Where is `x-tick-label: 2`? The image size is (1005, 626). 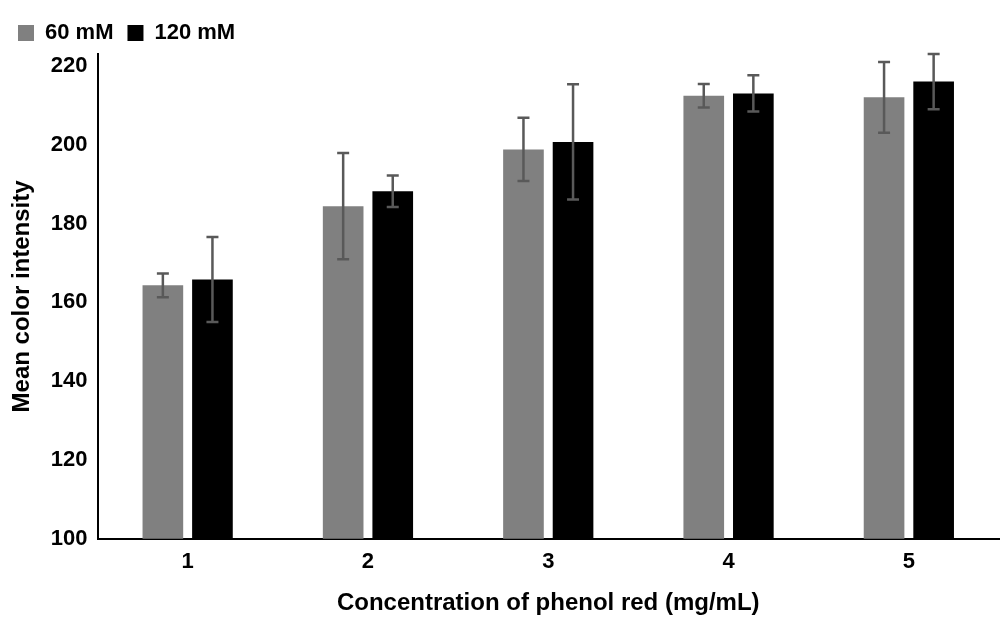 x-tick-label: 2 is located at coordinates (368, 561).